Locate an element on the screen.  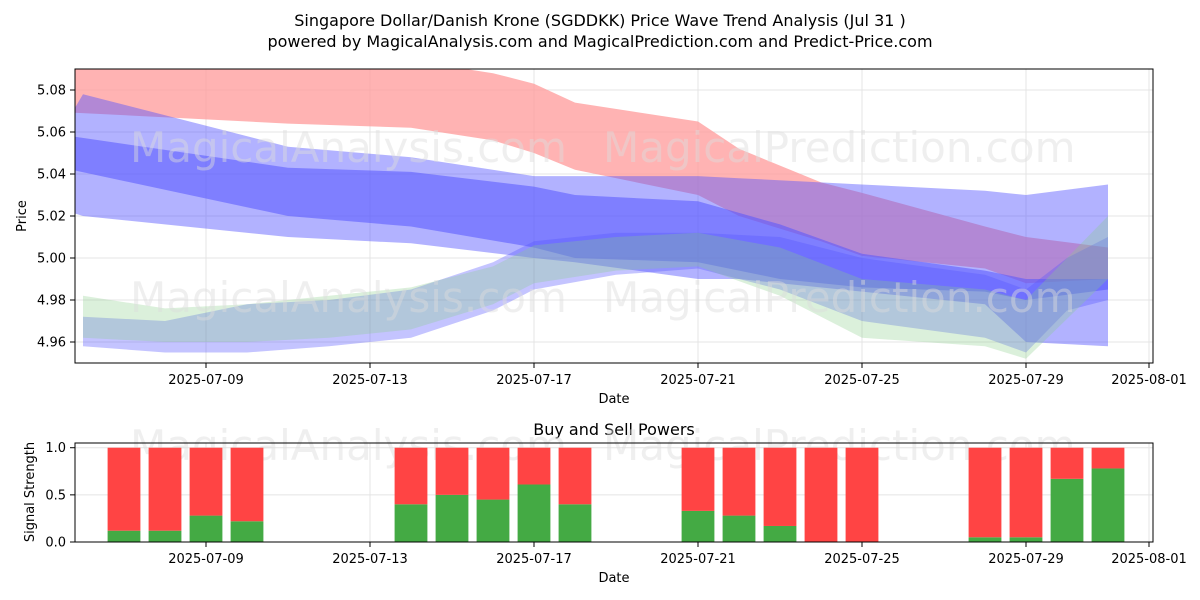
signal-x-tick-label: 2025-07-25 is located at coordinates (862, 559).